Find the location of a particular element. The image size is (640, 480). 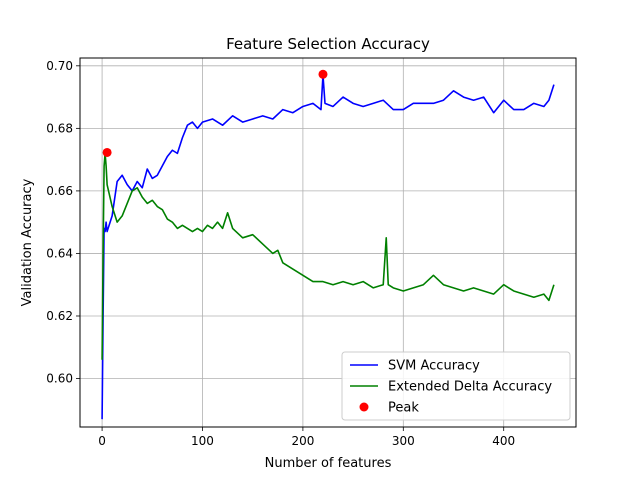

x-tick-label: 200 is located at coordinates (302, 441).